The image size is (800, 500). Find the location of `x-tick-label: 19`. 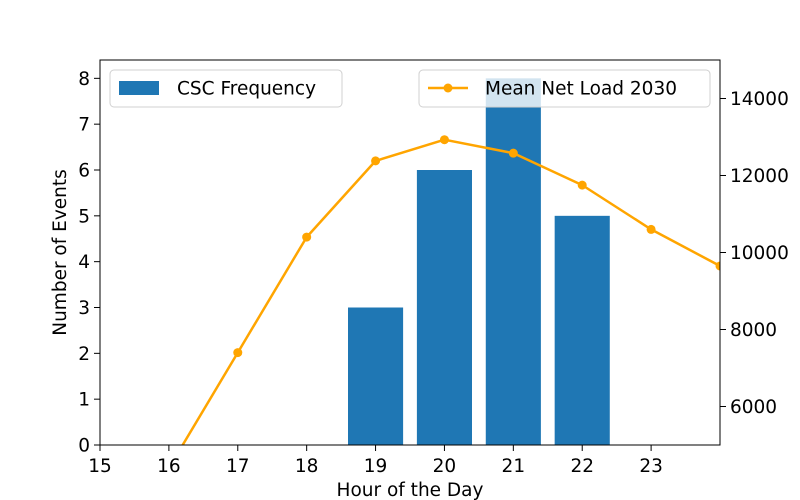

x-tick-label: 19 is located at coordinates (376, 466).